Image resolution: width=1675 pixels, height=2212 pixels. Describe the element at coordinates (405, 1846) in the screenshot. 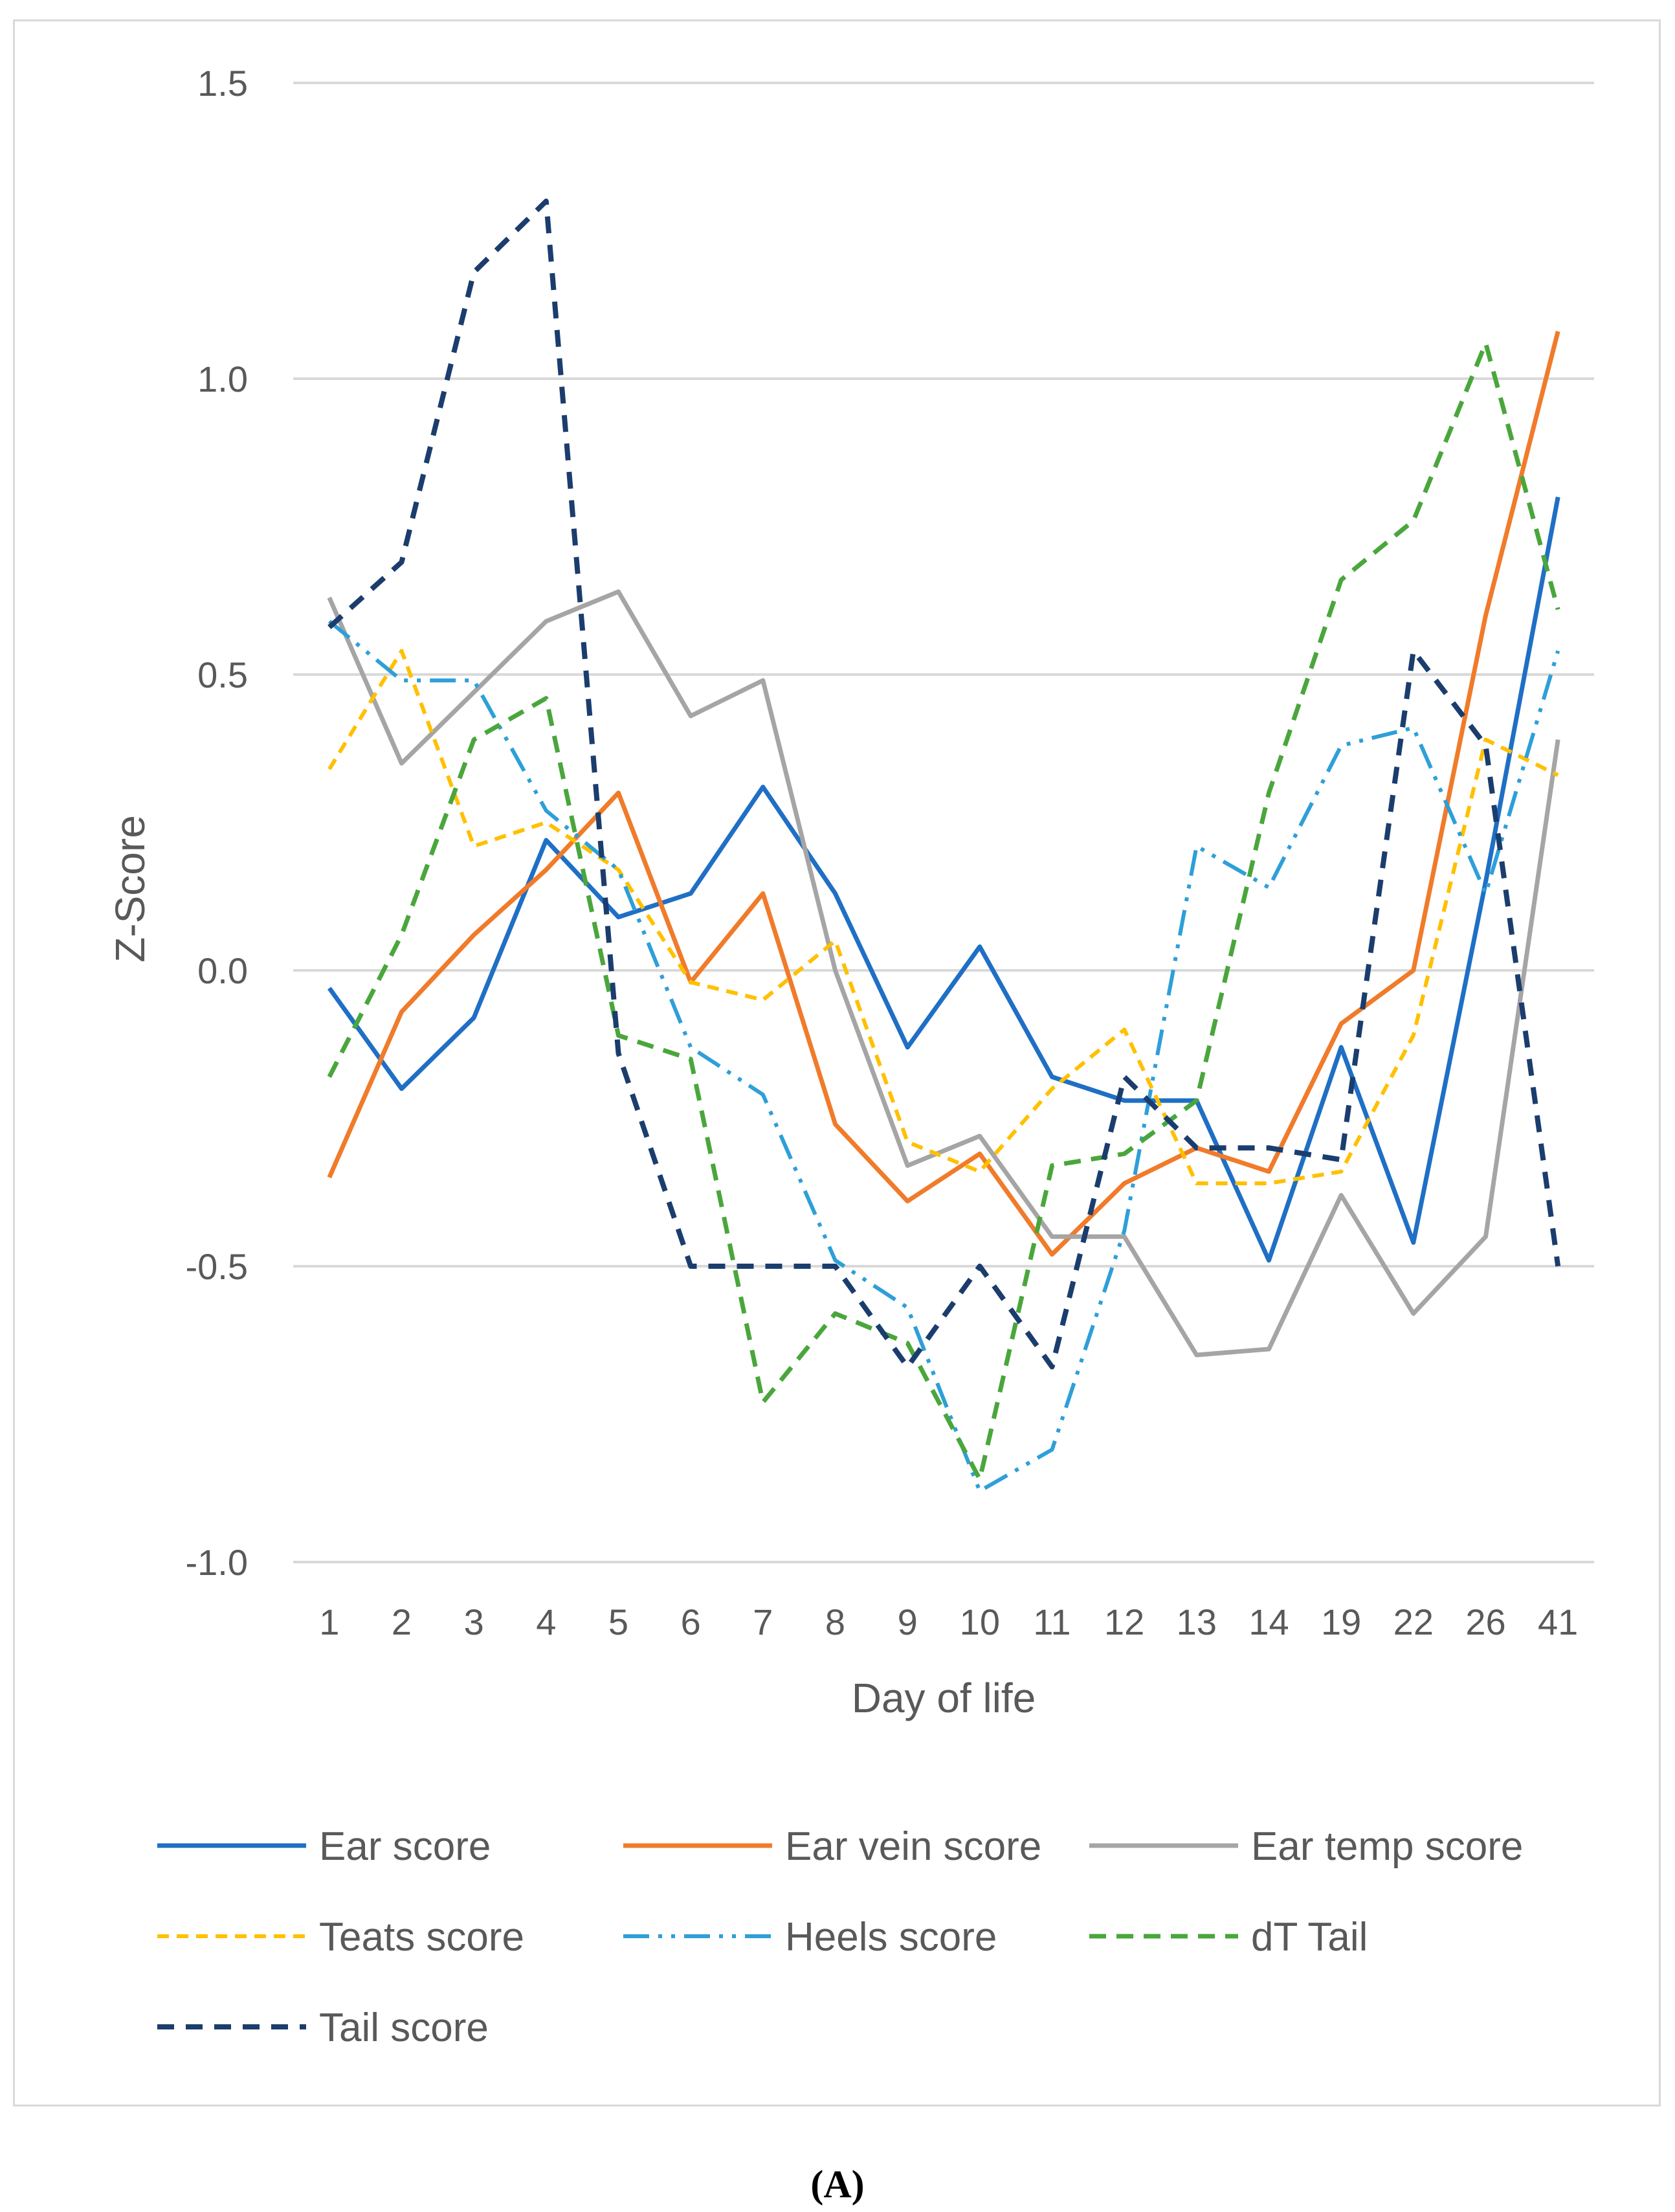

I see `legend-label: Ear score` at that location.